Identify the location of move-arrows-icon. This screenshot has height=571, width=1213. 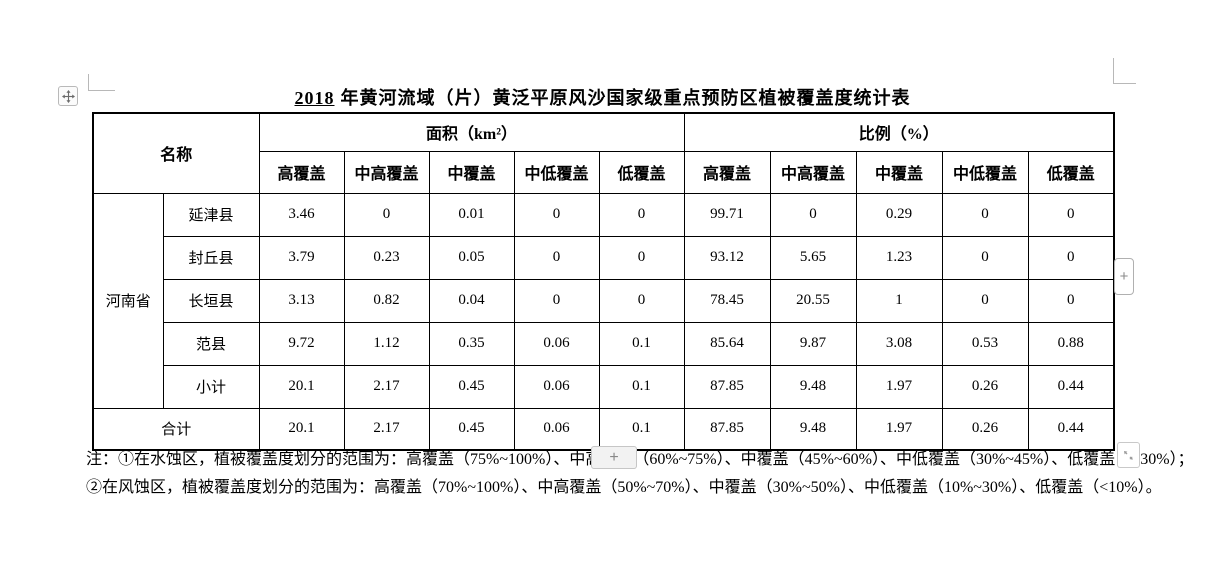
(68, 96).